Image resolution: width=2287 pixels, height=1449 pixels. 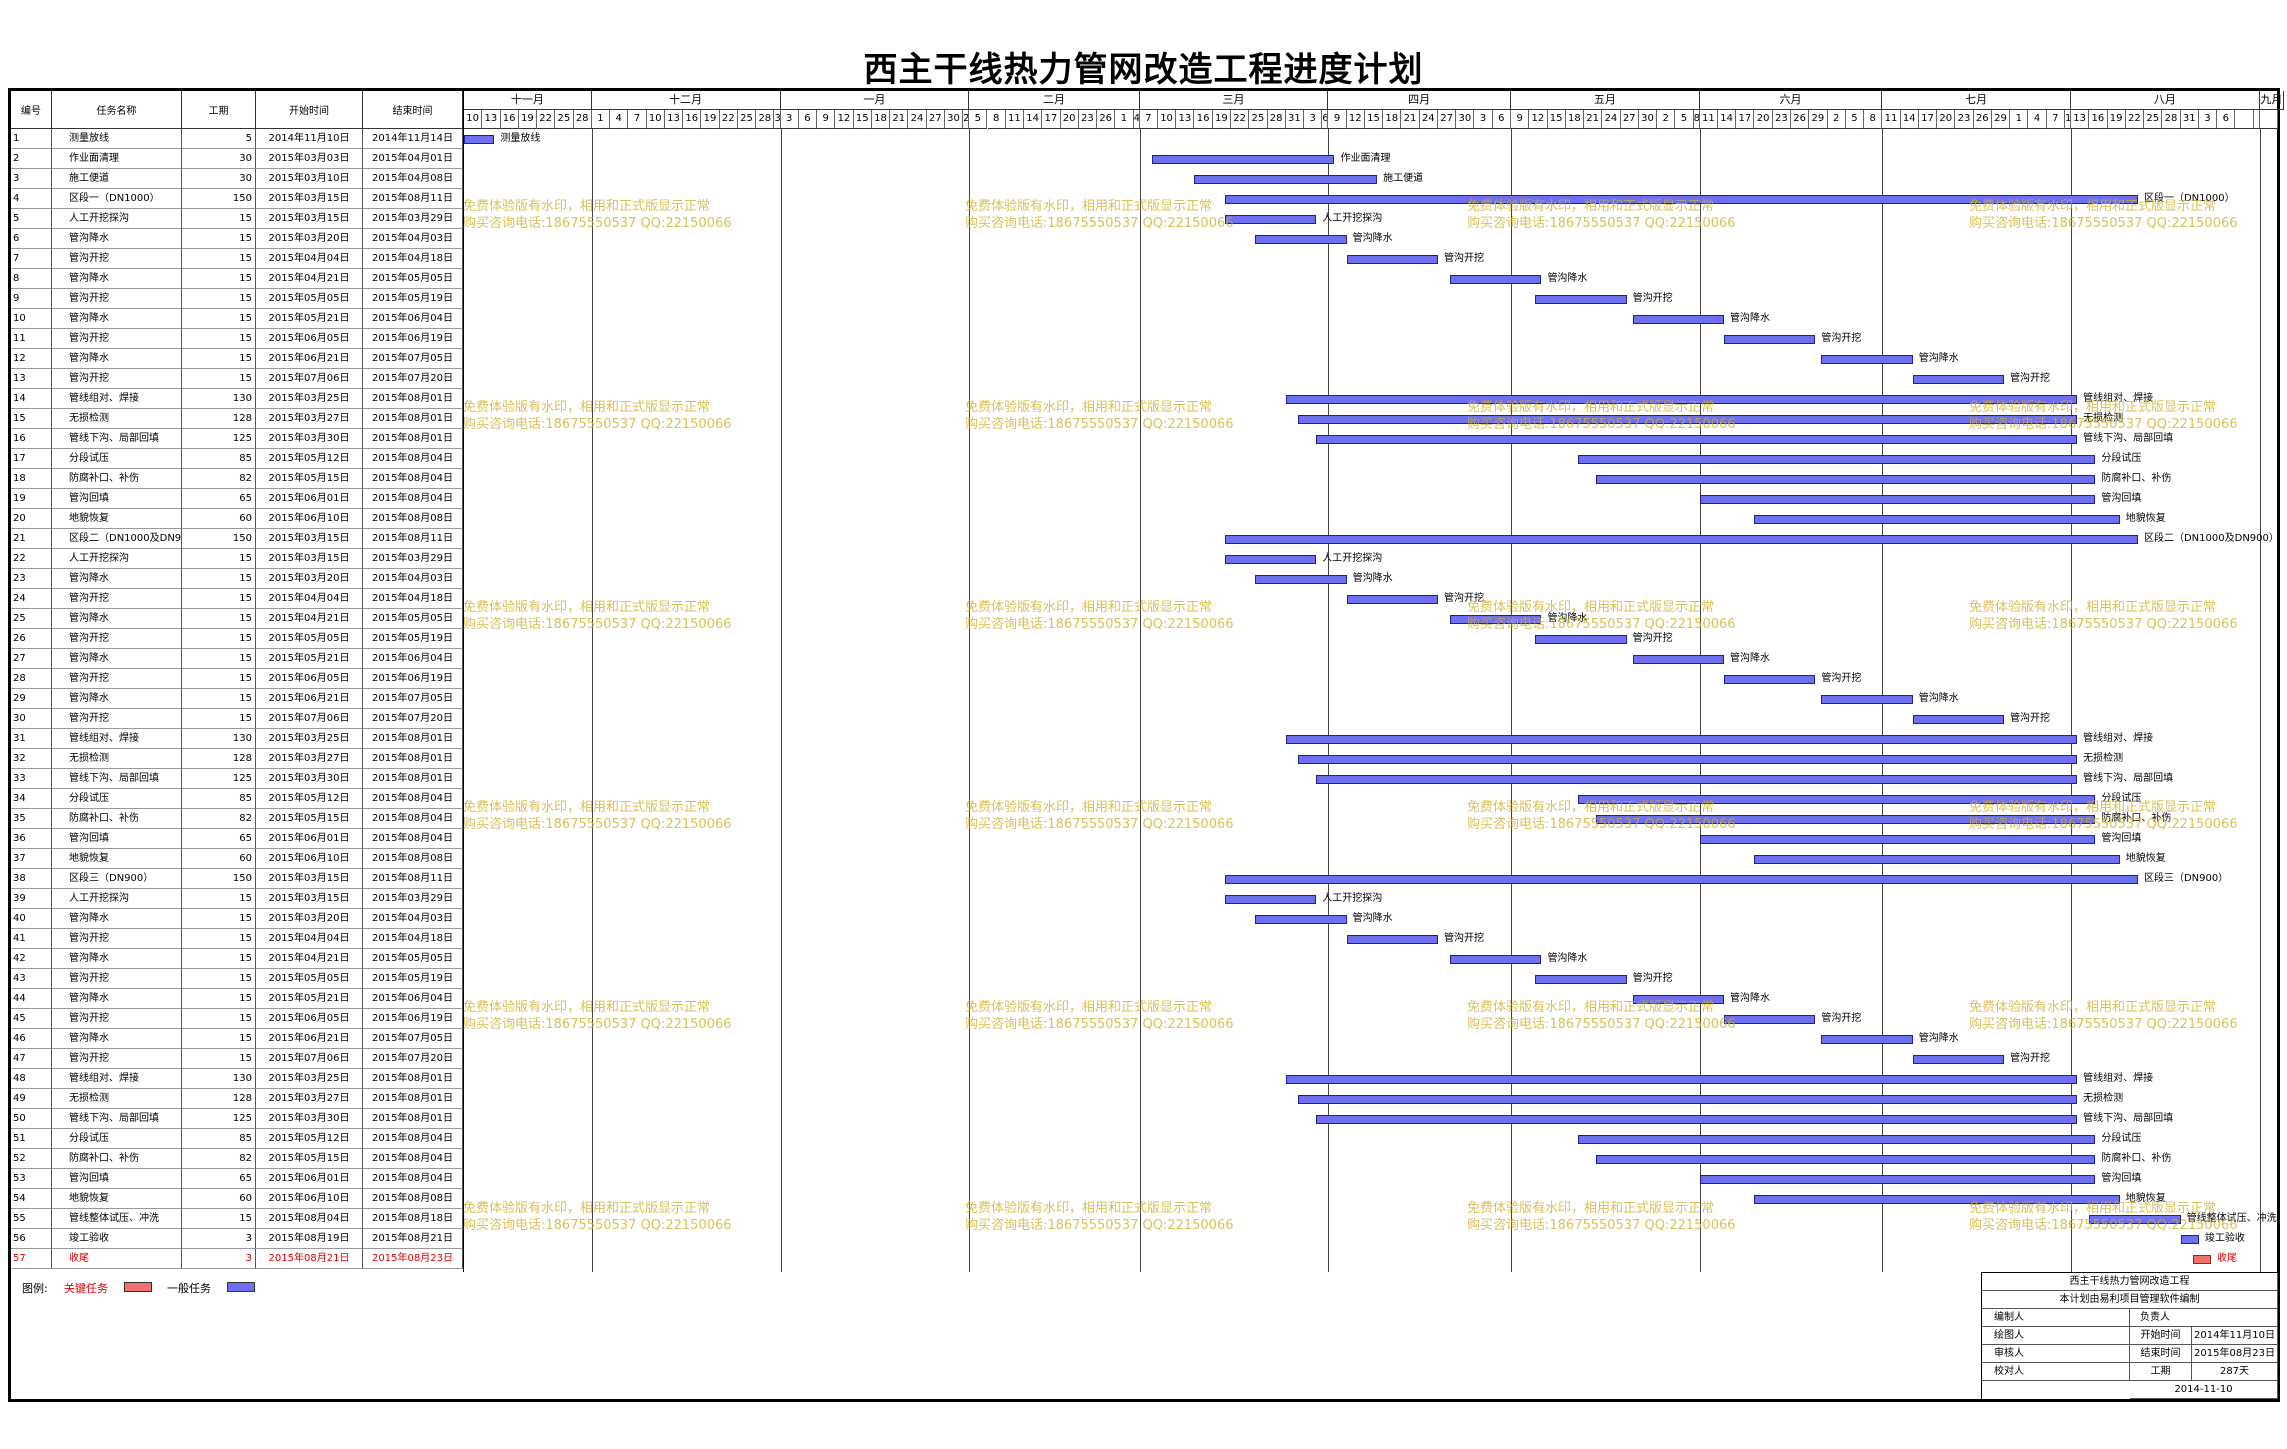 I want to click on table-row: 53 管沟回填 65 2015年06月01日 2015年08月04日, so click(x=237, y=1179).